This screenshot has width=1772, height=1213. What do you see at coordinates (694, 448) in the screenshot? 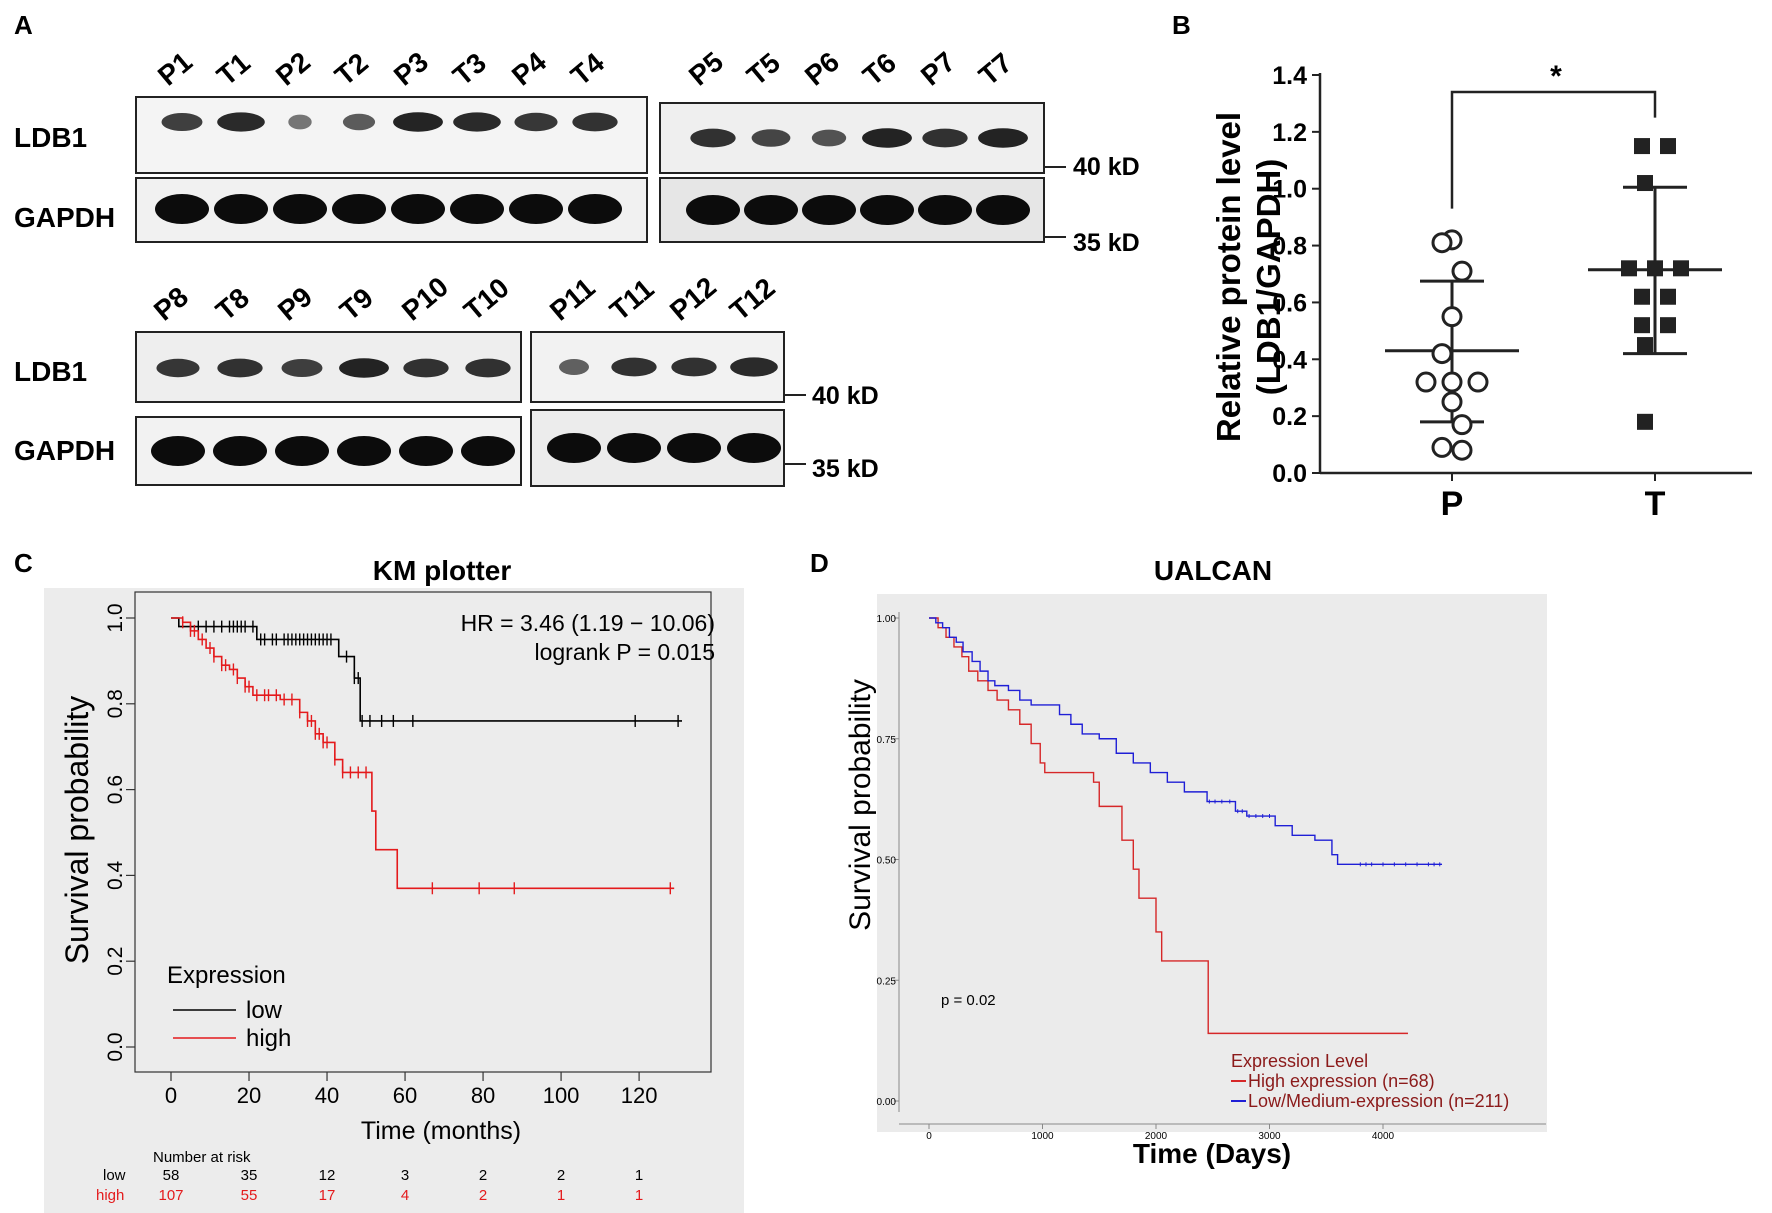
I see `band-gapdh-p12` at bounding box center [694, 448].